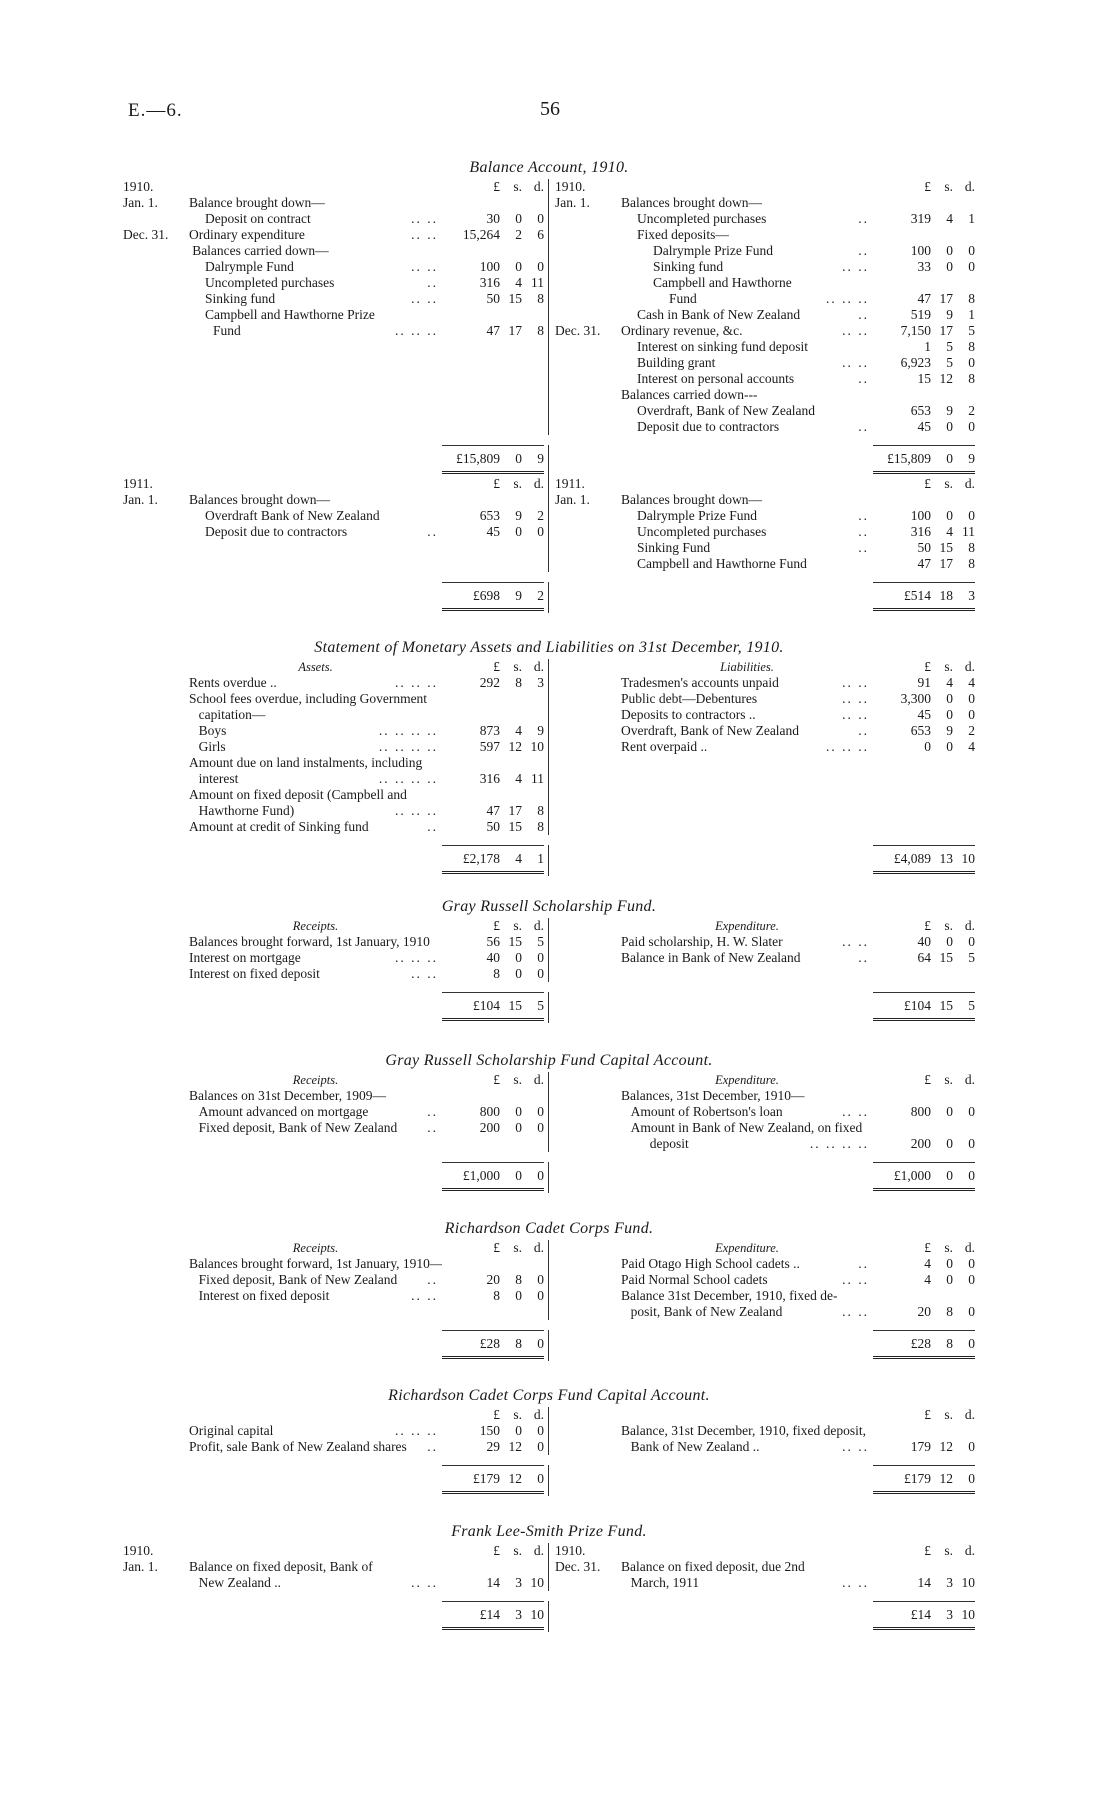 Image resolution: width=1114 pixels, height=1804 pixels. I want to click on entry-label: Cash in Bank of New Zealand, so click(719, 314).